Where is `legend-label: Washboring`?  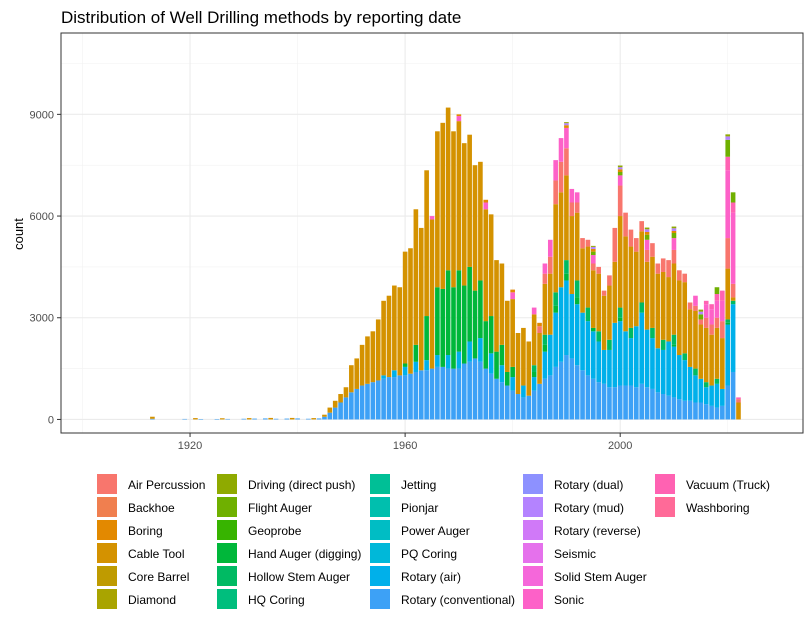 legend-label: Washboring is located at coordinates (718, 508).